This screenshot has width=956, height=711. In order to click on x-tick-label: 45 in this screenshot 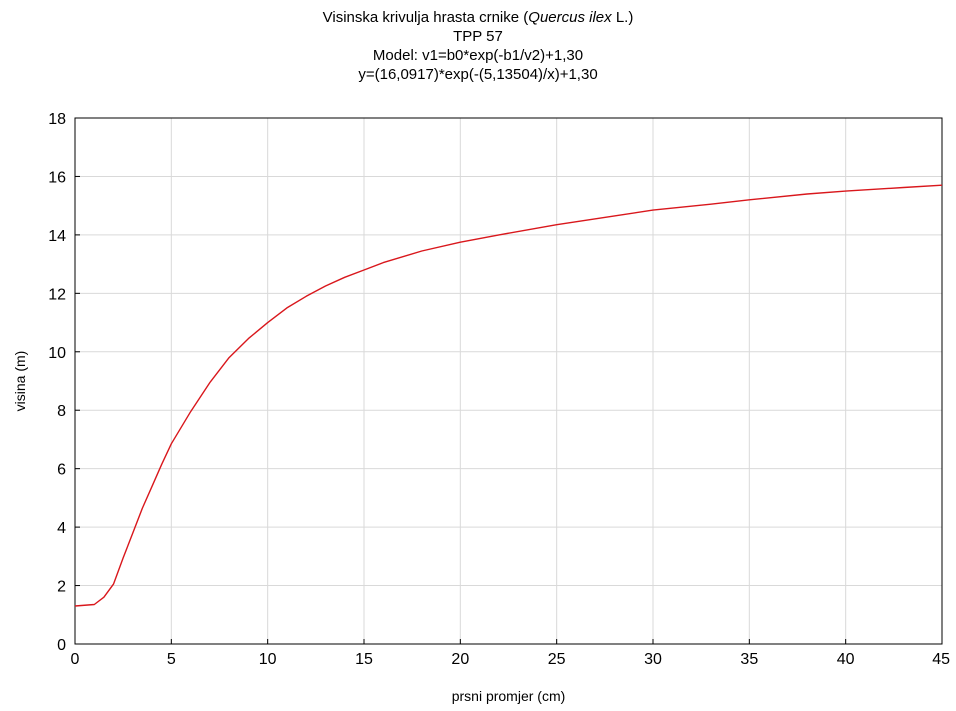, I will do `click(941, 659)`.